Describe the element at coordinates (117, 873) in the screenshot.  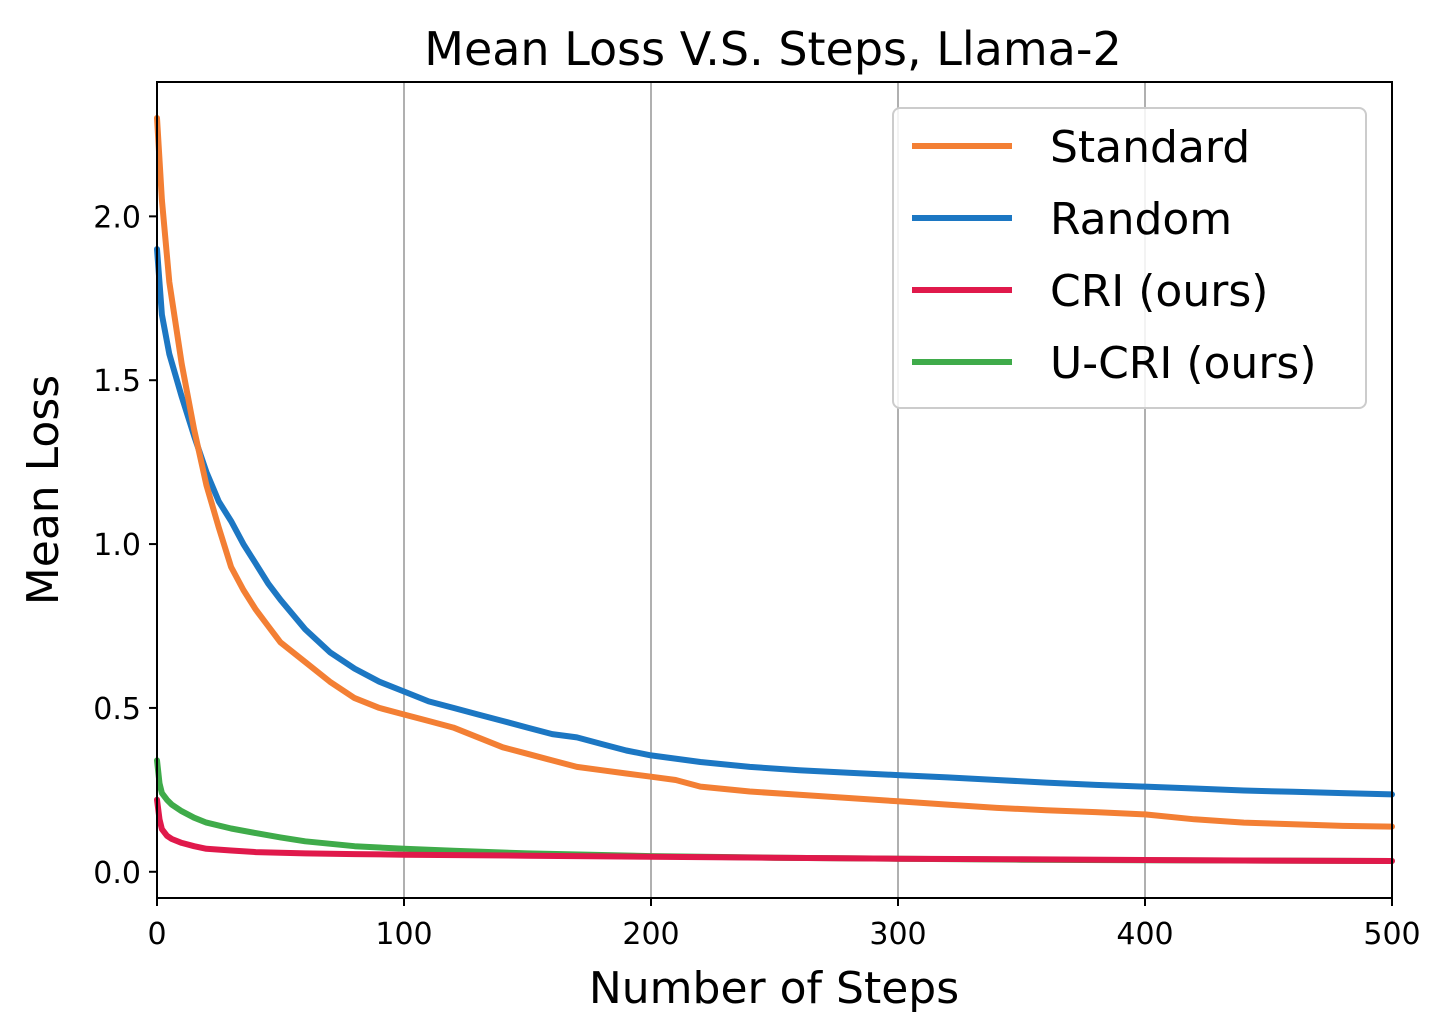
I see `y-tick-label: 0.0` at that location.